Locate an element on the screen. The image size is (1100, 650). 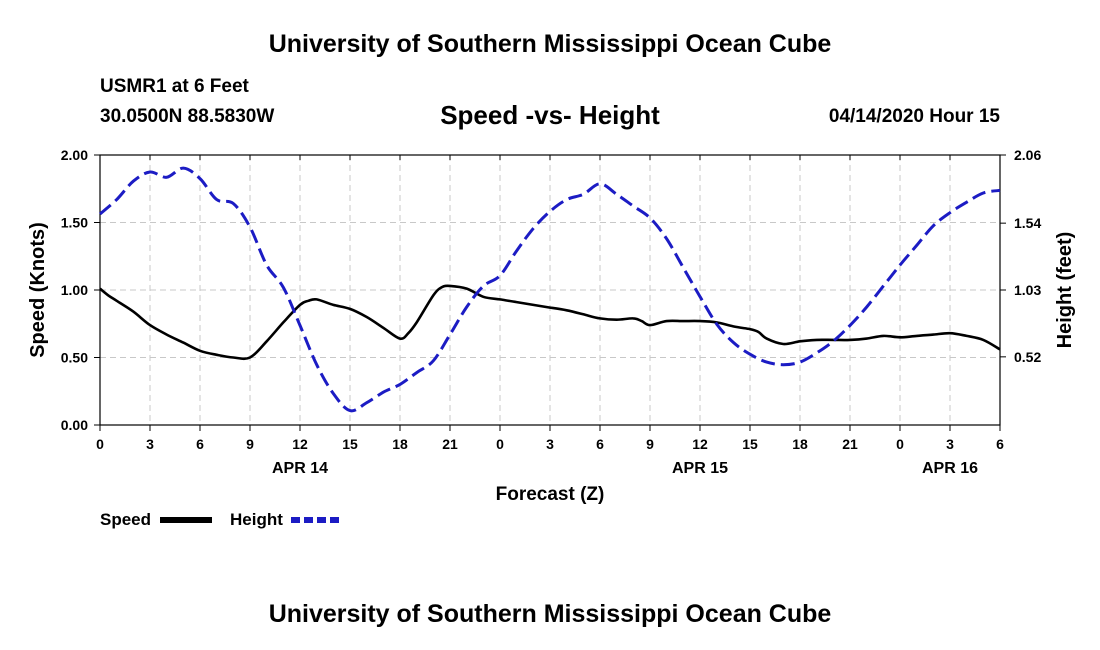
legend: Speed Height is located at coordinates (221, 519).